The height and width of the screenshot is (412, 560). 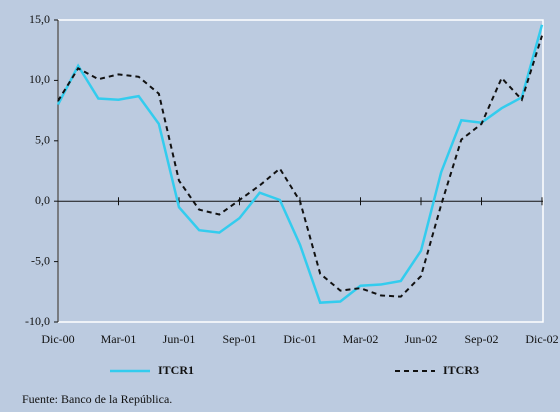 What do you see at coordinates (482, 339) in the screenshot?
I see `x-tick-label: Sep-02` at bounding box center [482, 339].